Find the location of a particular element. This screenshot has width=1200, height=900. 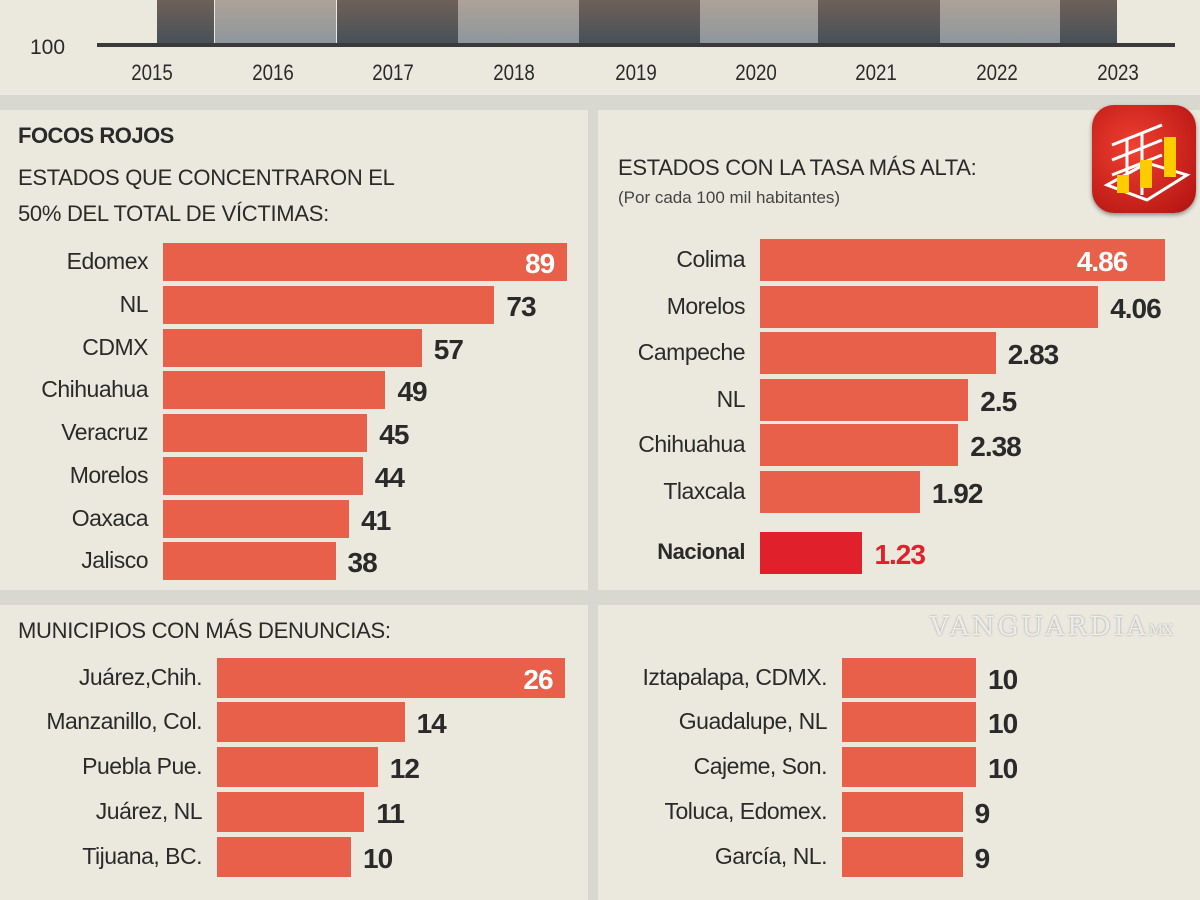

value-label: 26 is located at coordinates (538, 679).